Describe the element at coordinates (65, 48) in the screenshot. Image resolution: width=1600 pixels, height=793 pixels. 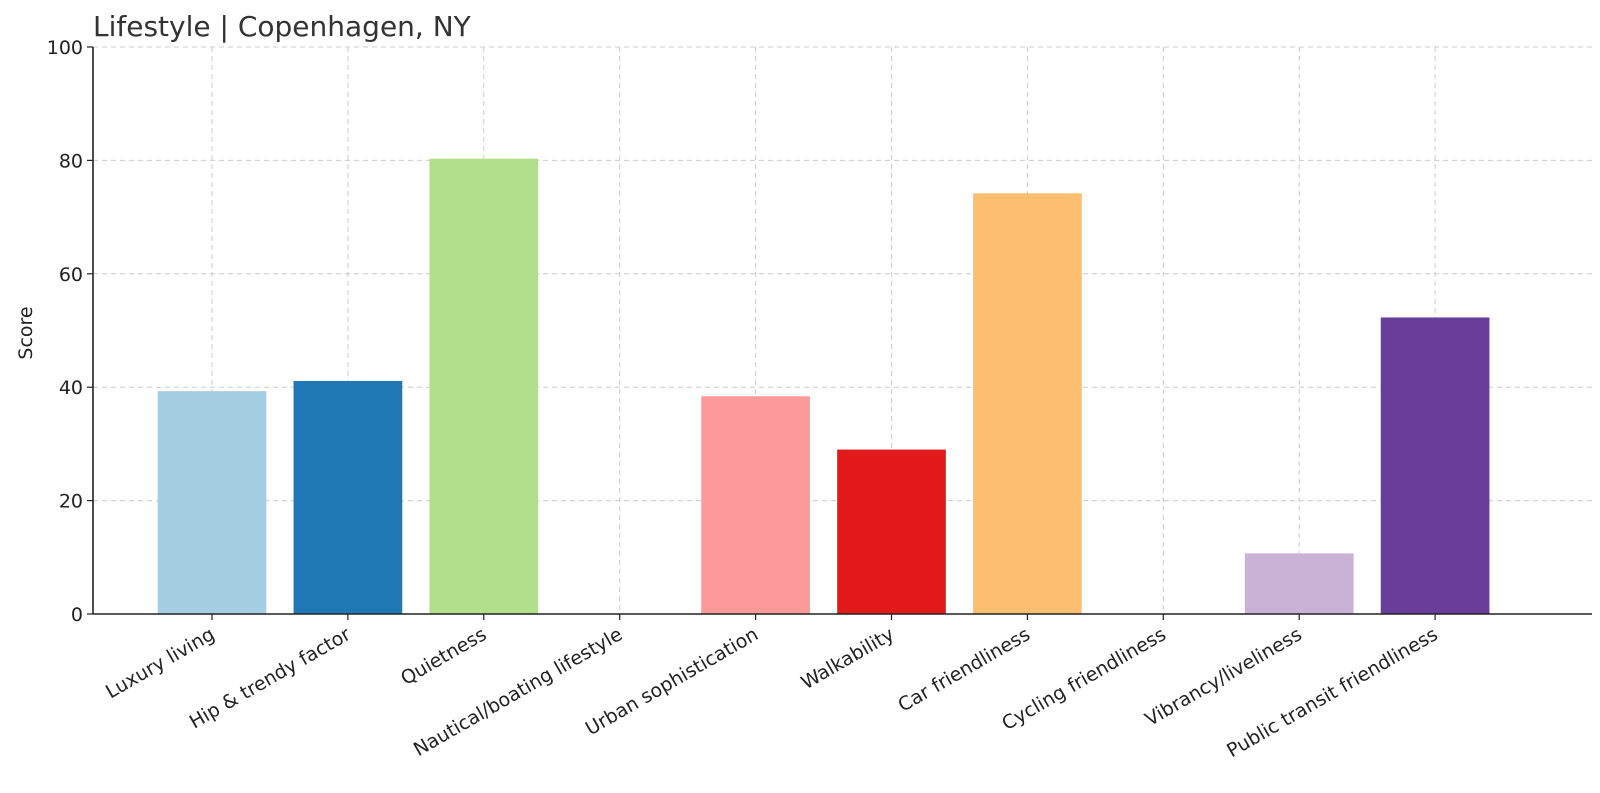
I see `y-tick-label: 100` at that location.